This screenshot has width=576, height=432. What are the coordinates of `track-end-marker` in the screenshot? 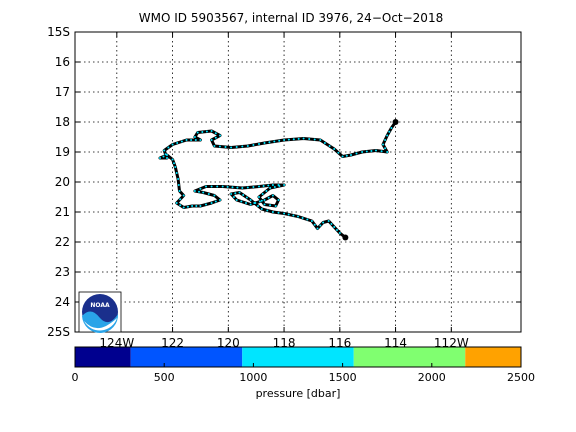 It's located at (345, 237).